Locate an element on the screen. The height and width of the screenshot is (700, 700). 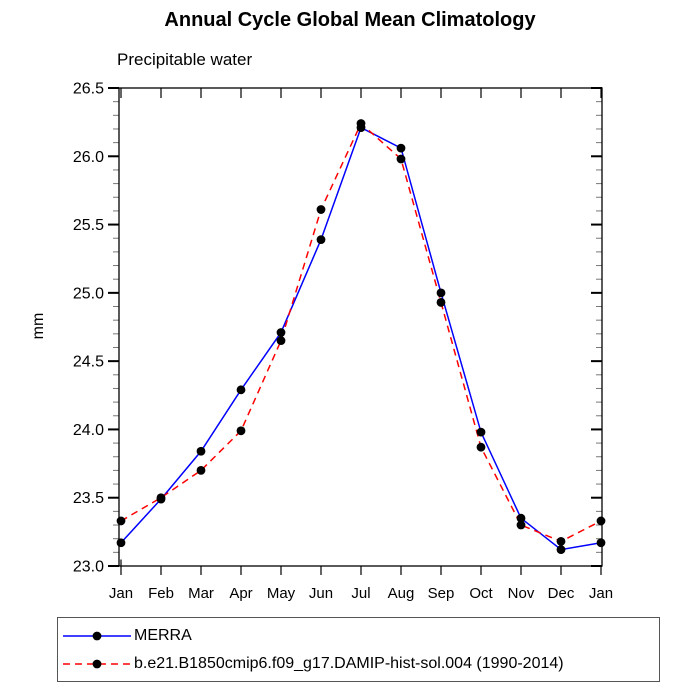
y-tick-label: 24.5 is located at coordinates (88, 362).